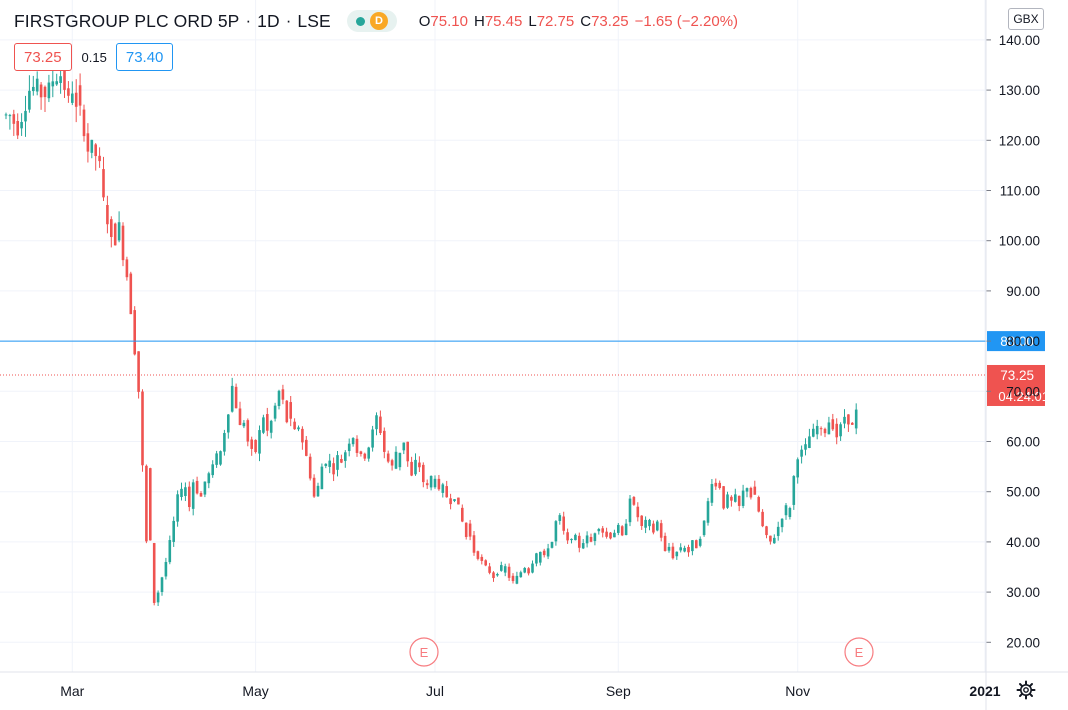 The image size is (1068, 710). I want to click on symbol-title: FIRSTGROUP PLC ORD 5P, so click(127, 20).